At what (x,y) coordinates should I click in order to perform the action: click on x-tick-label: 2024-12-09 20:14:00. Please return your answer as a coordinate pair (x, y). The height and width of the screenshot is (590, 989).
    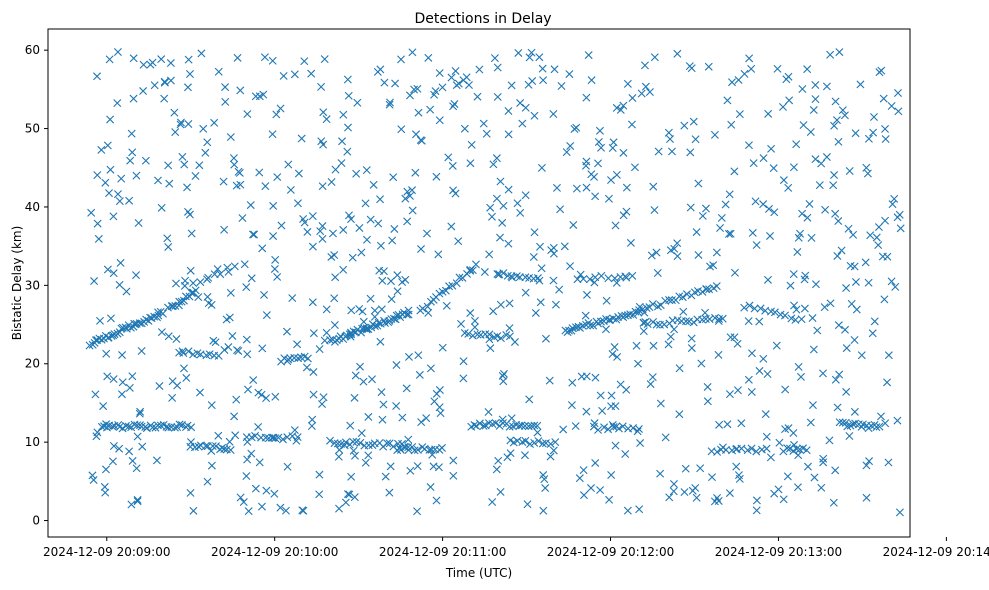
    Looking at the image, I should click on (936, 552).